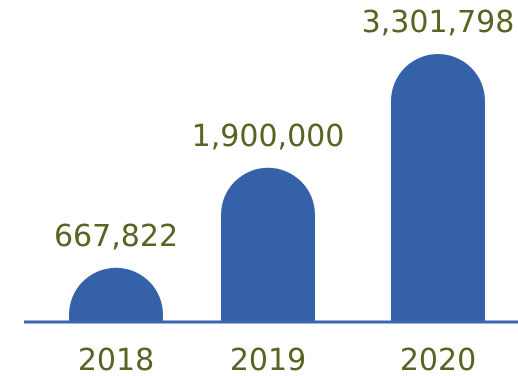 The image size is (518, 376). I want to click on data-label-2020: 3,301,798, so click(438, 22).